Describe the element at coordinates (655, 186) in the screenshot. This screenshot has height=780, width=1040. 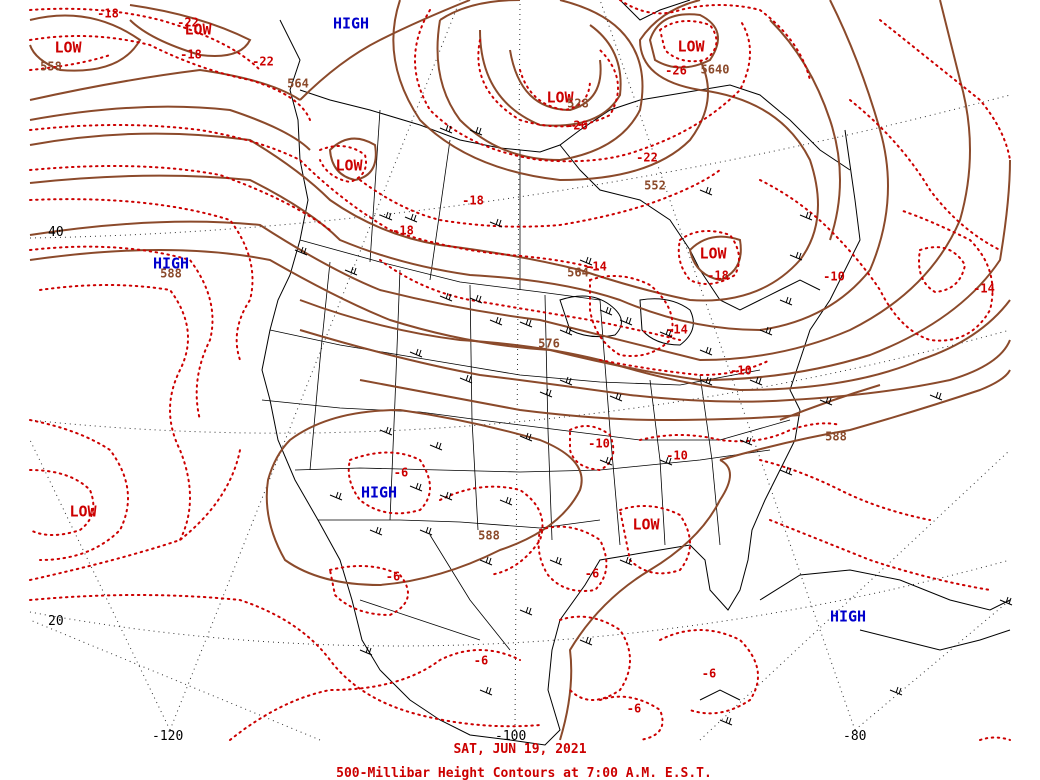
I see `height-contour-label: 552` at that location.